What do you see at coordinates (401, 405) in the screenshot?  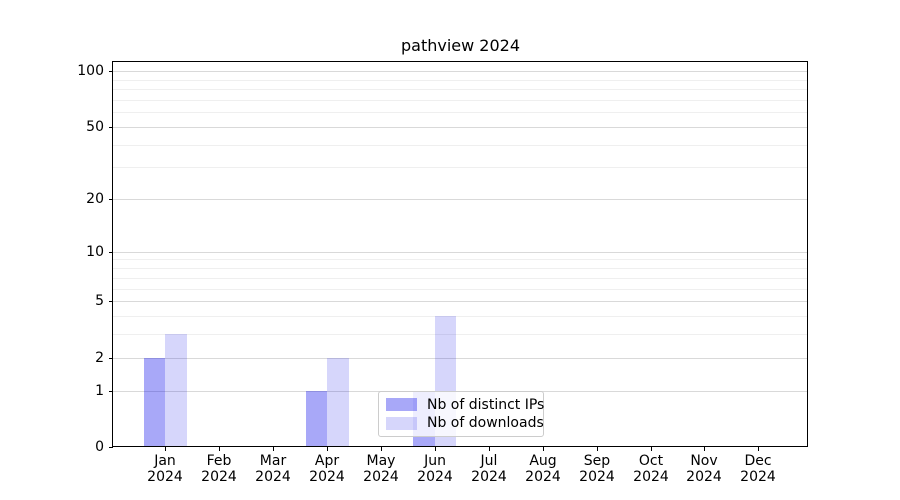 I see `legend-swatch-nb-of-distinct-ips` at bounding box center [401, 405].